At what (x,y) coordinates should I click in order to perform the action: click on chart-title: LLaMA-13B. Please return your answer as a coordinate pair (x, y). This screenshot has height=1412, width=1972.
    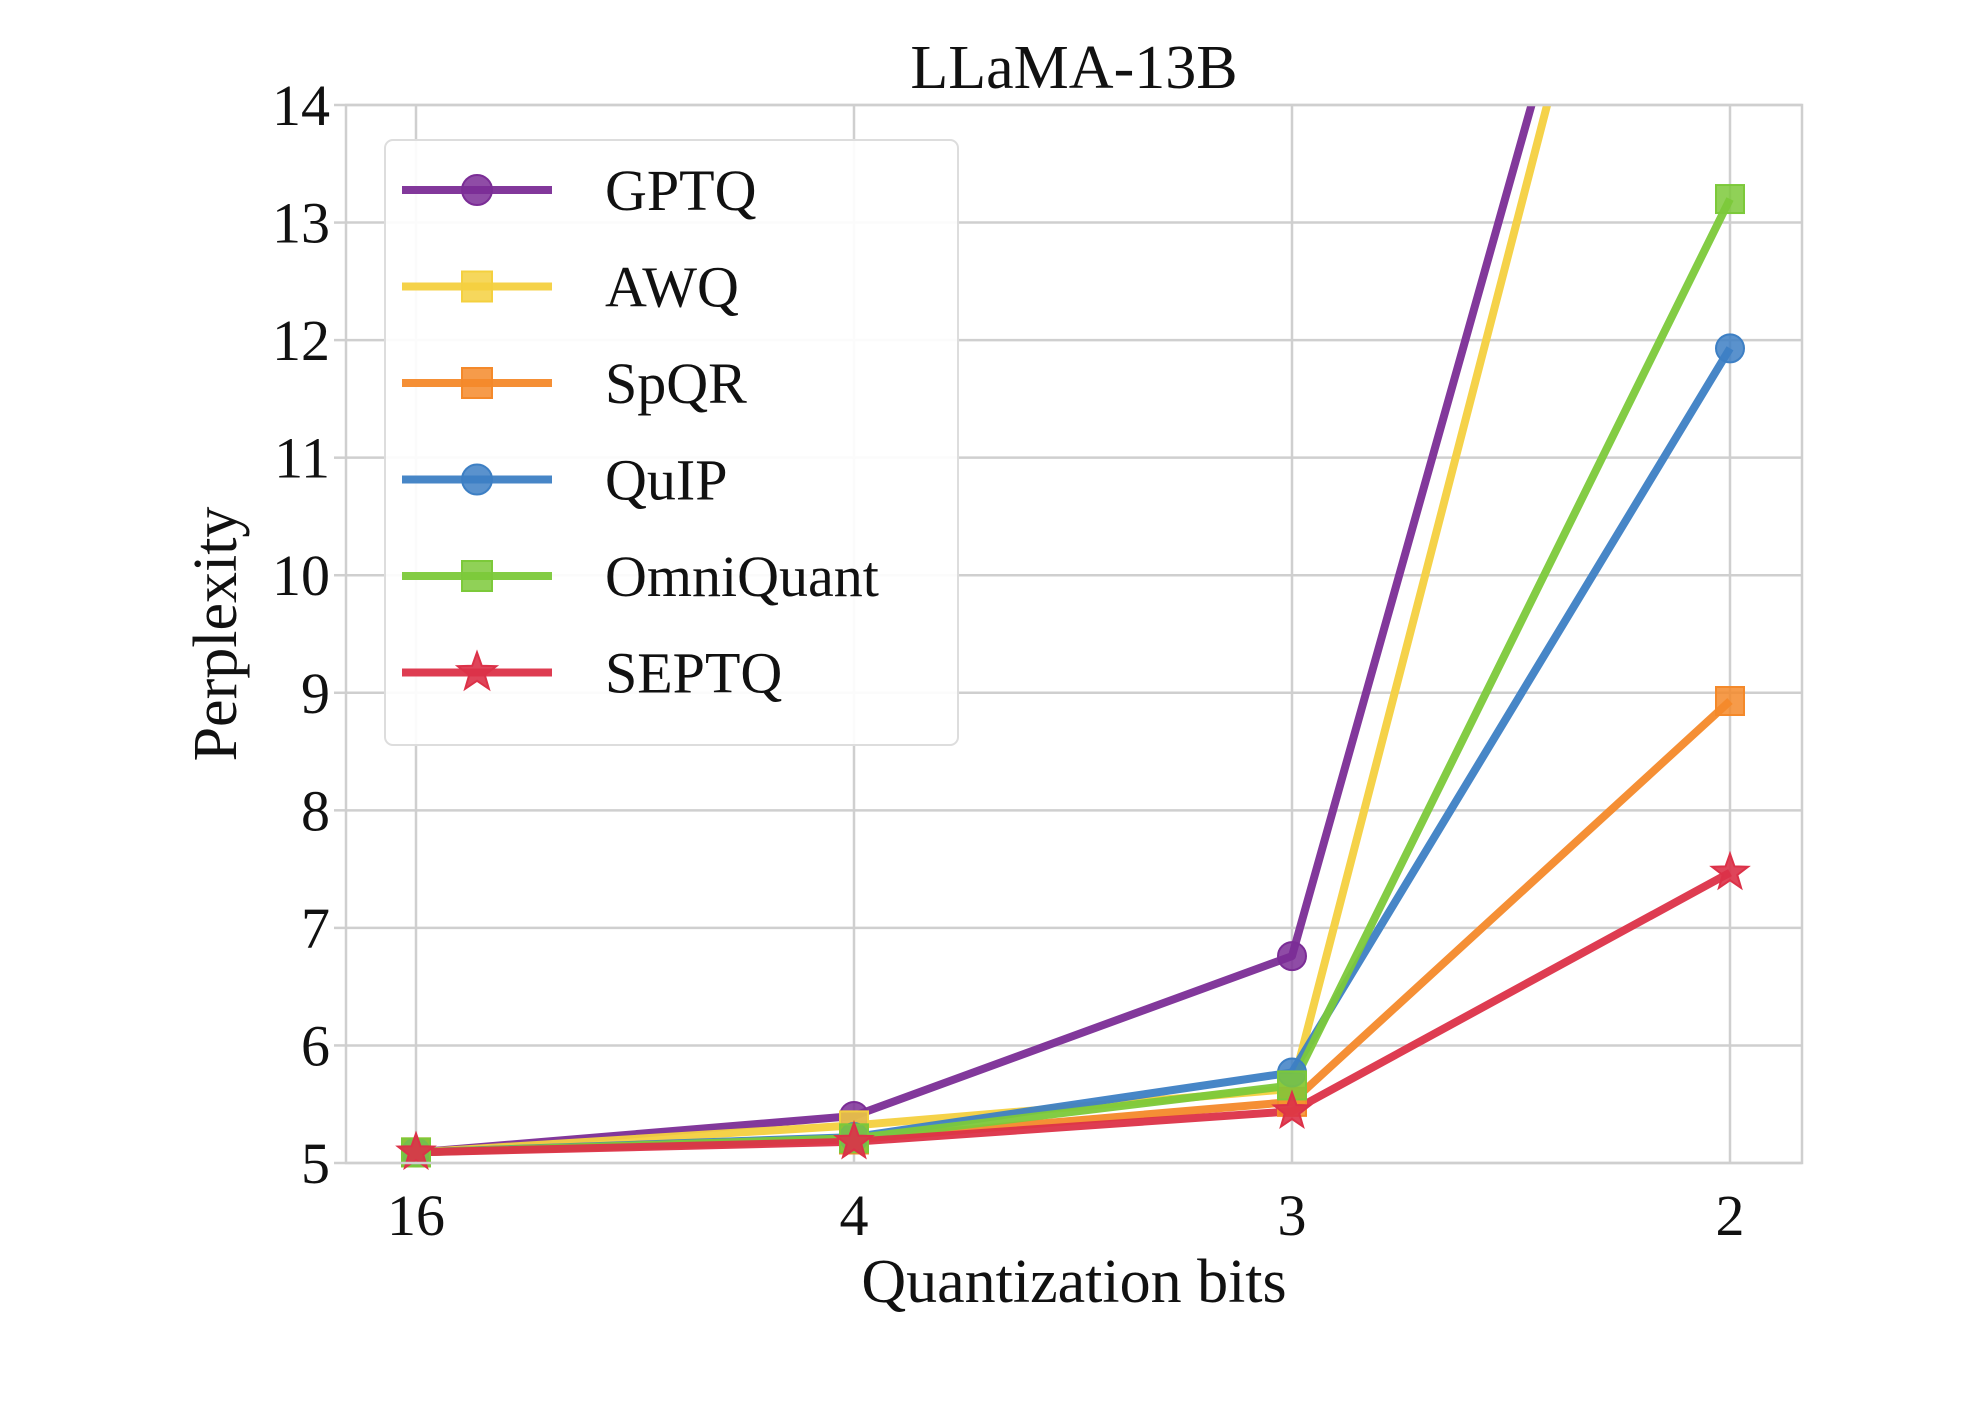
    Looking at the image, I should click on (1073, 68).